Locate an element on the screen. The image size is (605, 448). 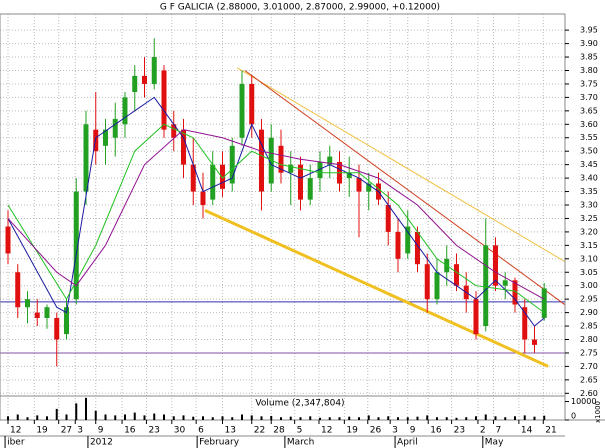
y-tick-label: 2.80 is located at coordinates (589, 339).